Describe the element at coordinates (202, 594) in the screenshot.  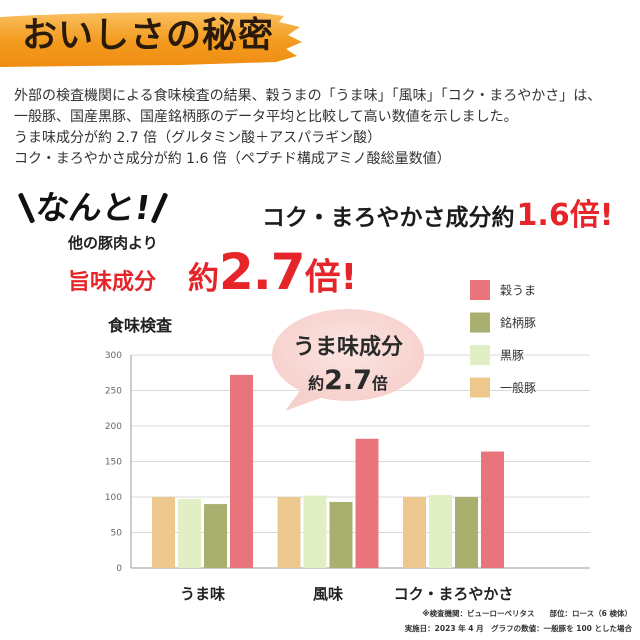
I see `x-category-label: うま味` at that location.